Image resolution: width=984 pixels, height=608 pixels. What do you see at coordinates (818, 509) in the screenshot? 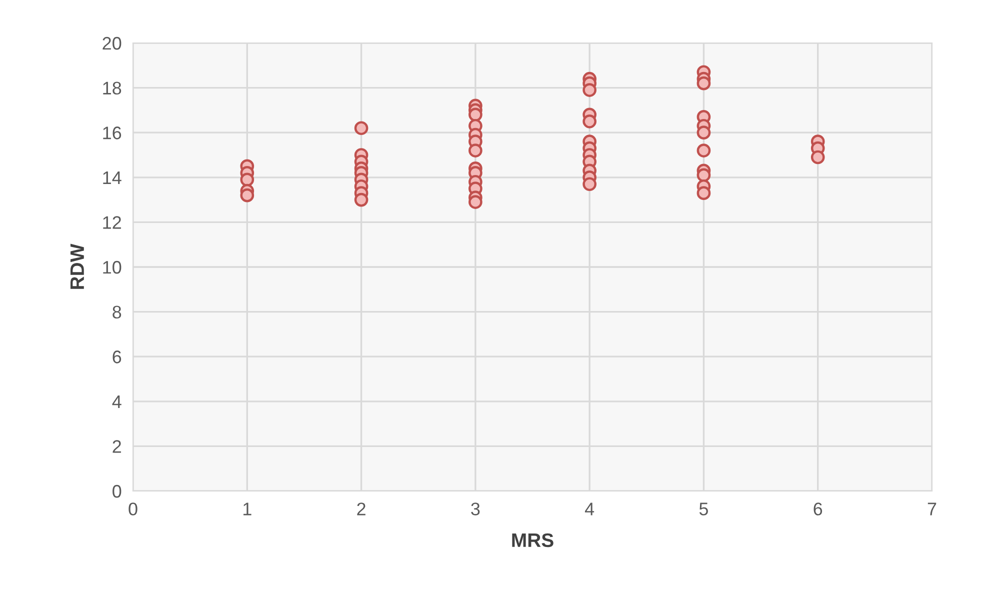
I see `x-tick-label: 6` at bounding box center [818, 509].